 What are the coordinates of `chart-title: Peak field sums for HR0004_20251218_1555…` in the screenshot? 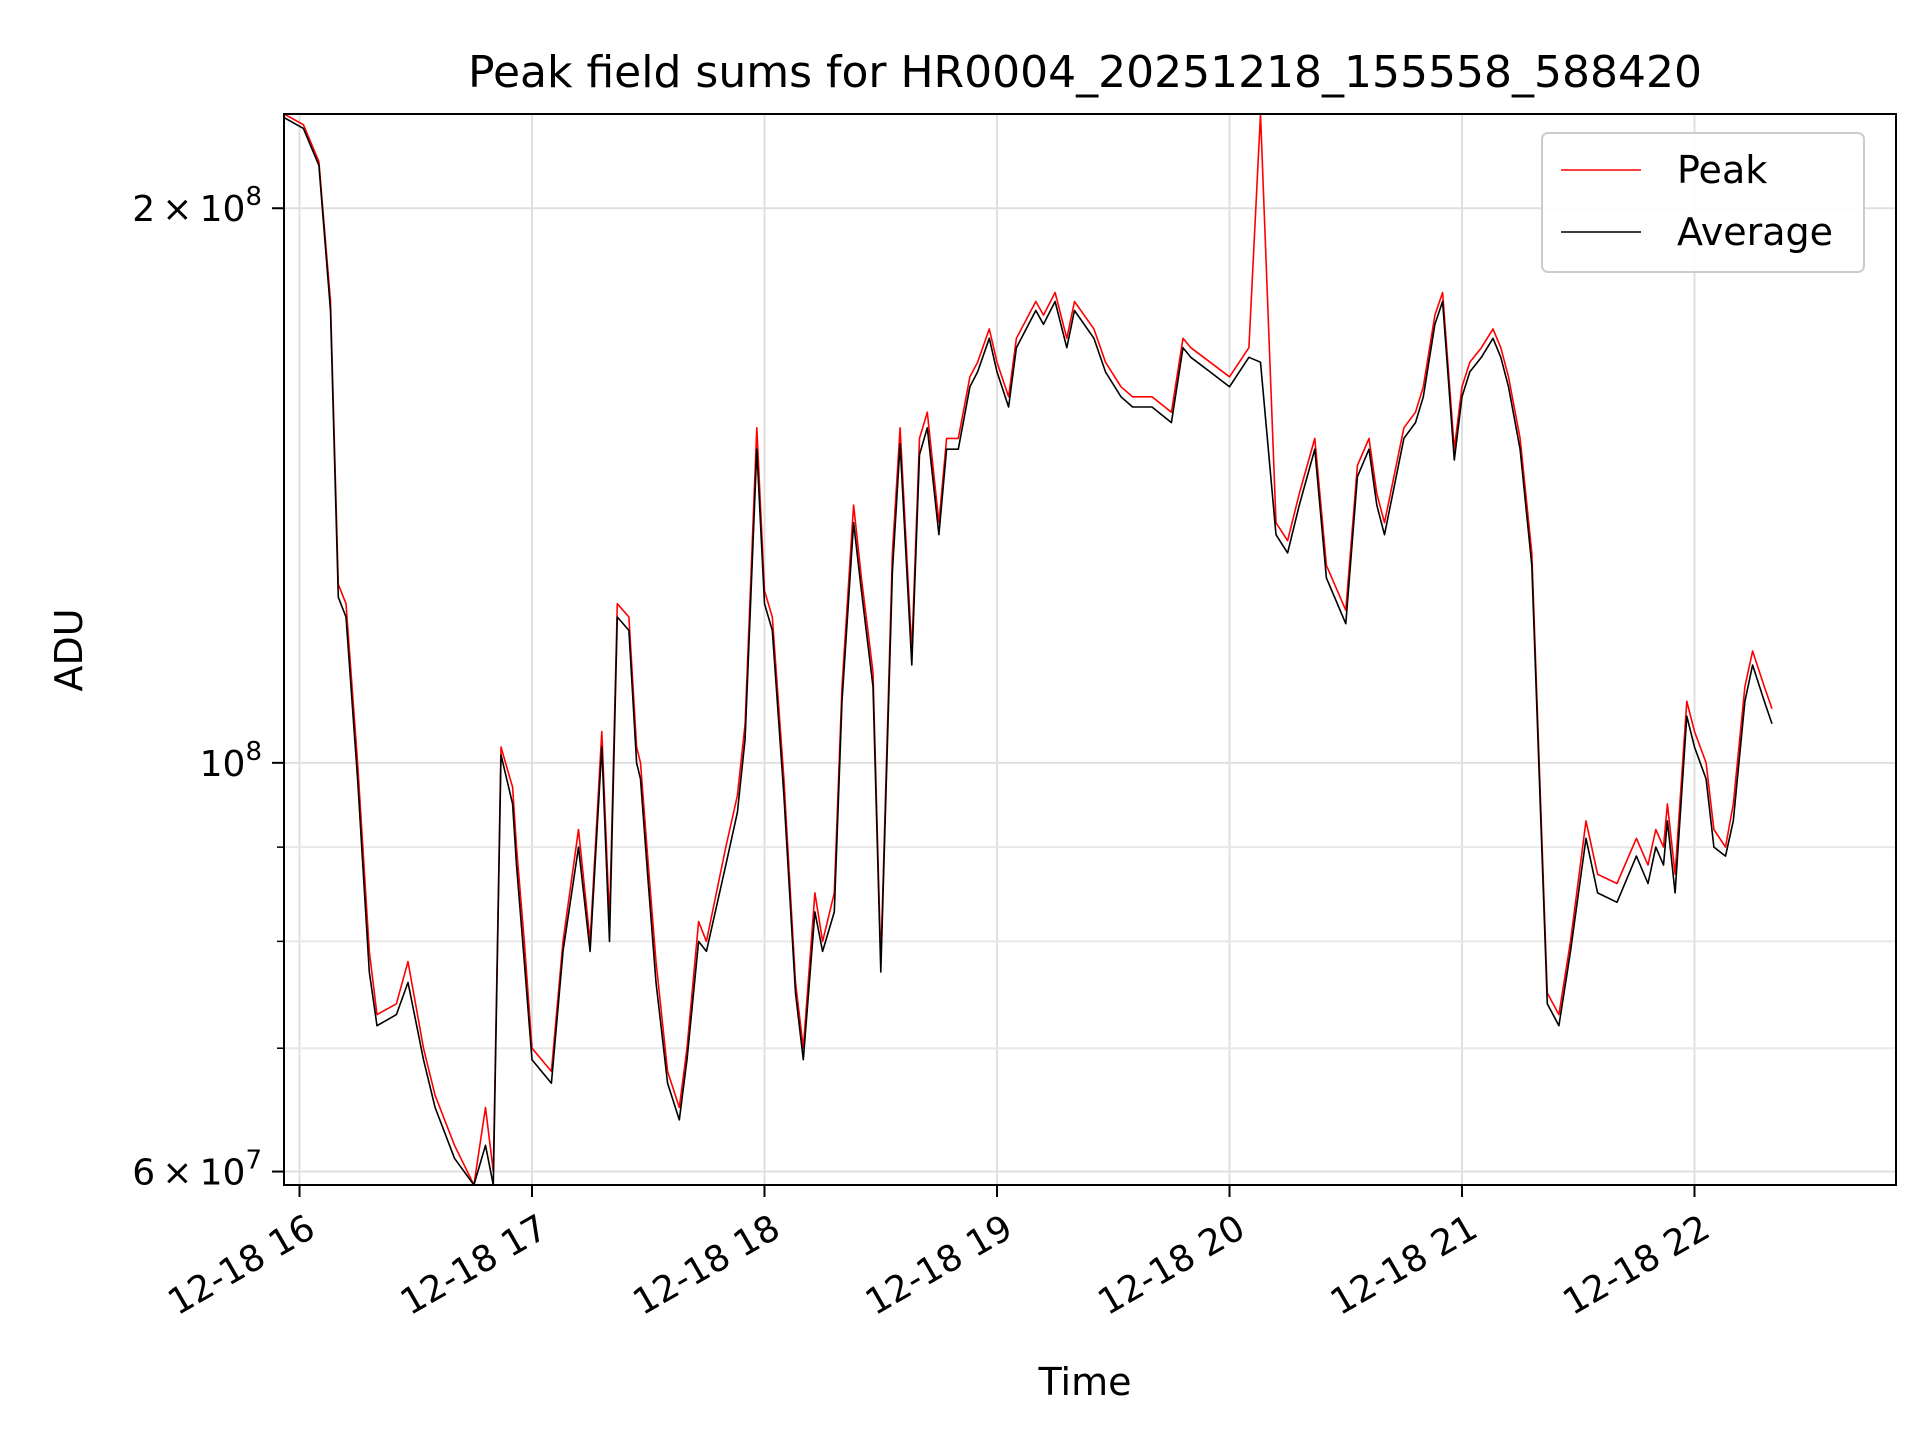 It's located at (1085, 72).